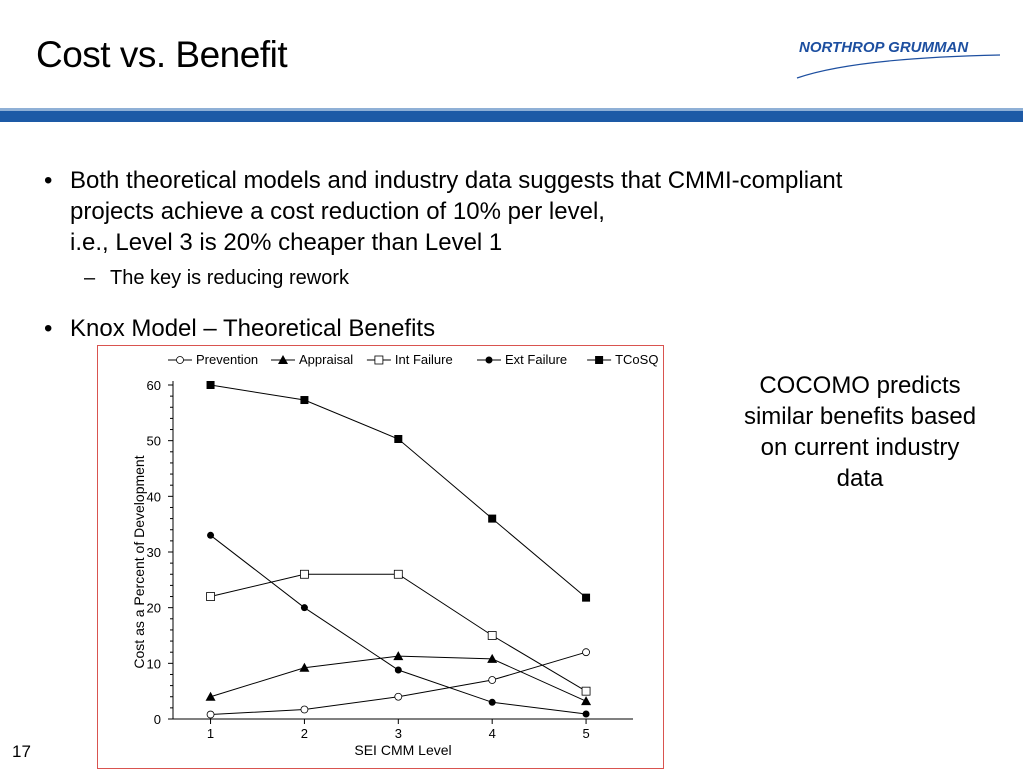 The height and width of the screenshot is (780, 1023). I want to click on x-tick-label: 5, so click(585, 733).